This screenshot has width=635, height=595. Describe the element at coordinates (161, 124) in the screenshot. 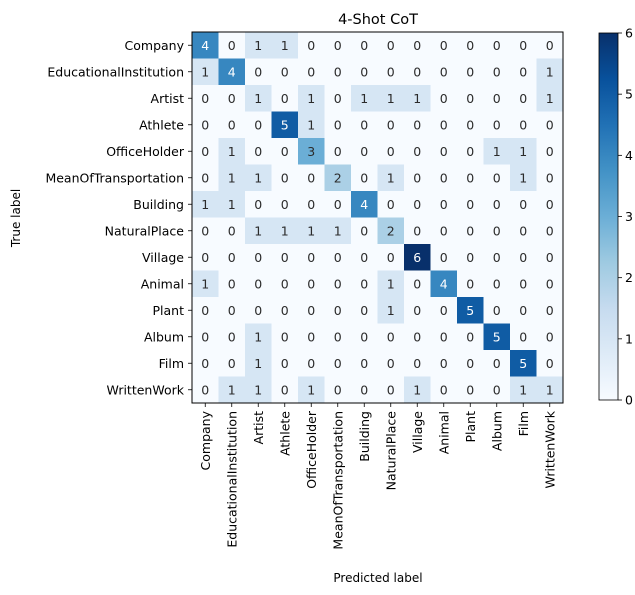

I see `y-tick-label: Athlete` at that location.